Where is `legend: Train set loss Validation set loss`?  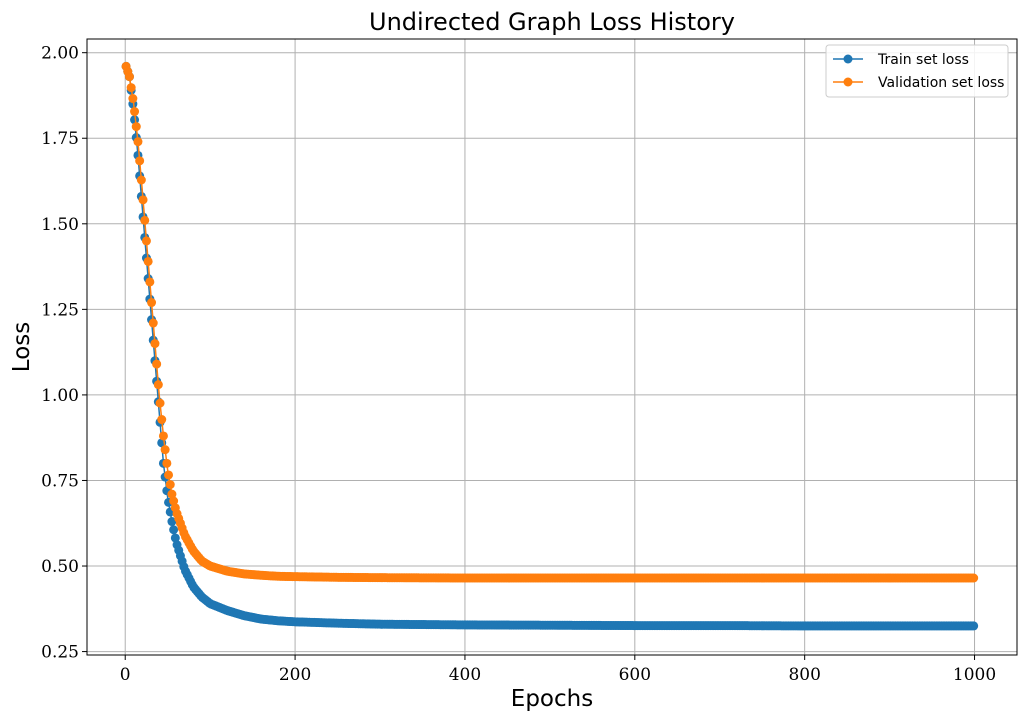
legend: Train set loss Validation set loss is located at coordinates (917, 71).